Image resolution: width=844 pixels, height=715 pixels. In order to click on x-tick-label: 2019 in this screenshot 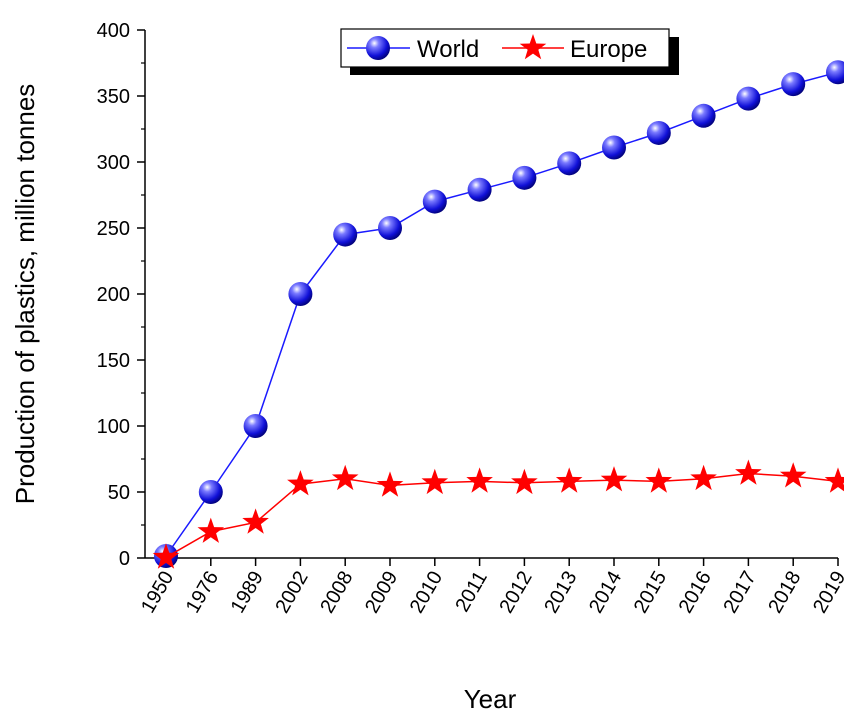, I will do `click(826, 593)`.